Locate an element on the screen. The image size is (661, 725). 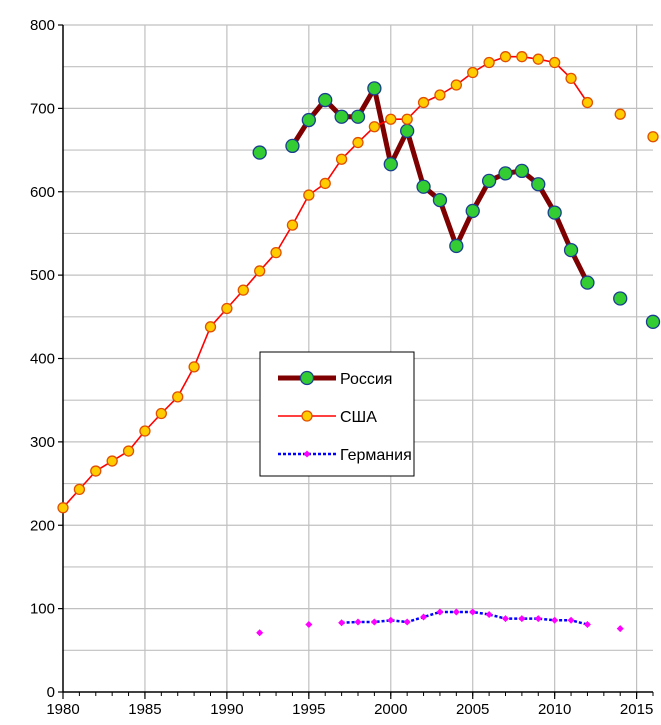
legend-entry: Россия is located at coordinates (335, 379).